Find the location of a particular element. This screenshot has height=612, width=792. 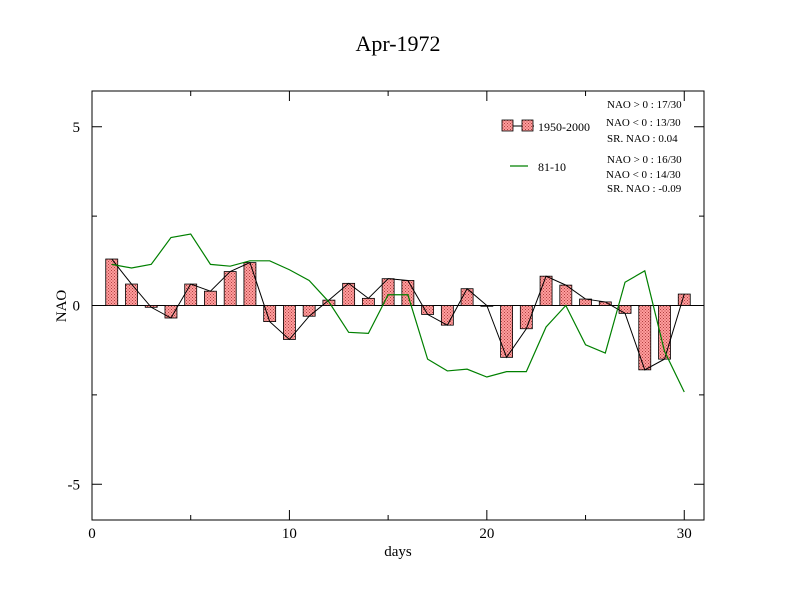

legend-stat: NAO > 0 : 17/30 is located at coordinates (644, 105).